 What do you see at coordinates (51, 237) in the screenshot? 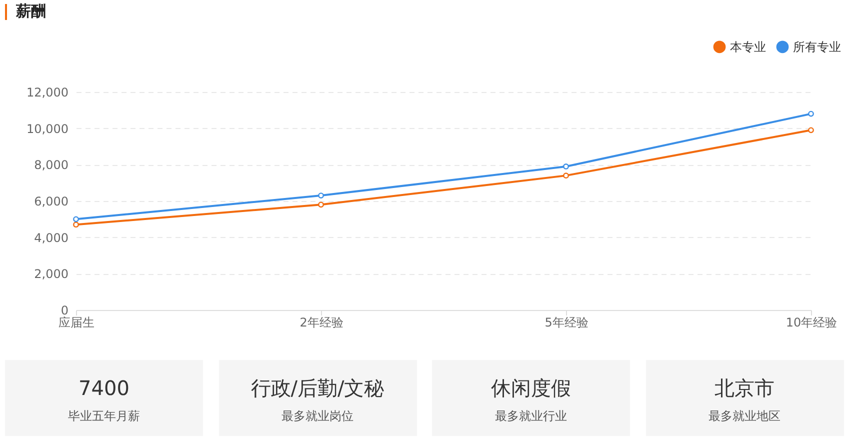
I see `y-tick-label: 4,000` at bounding box center [51, 237].